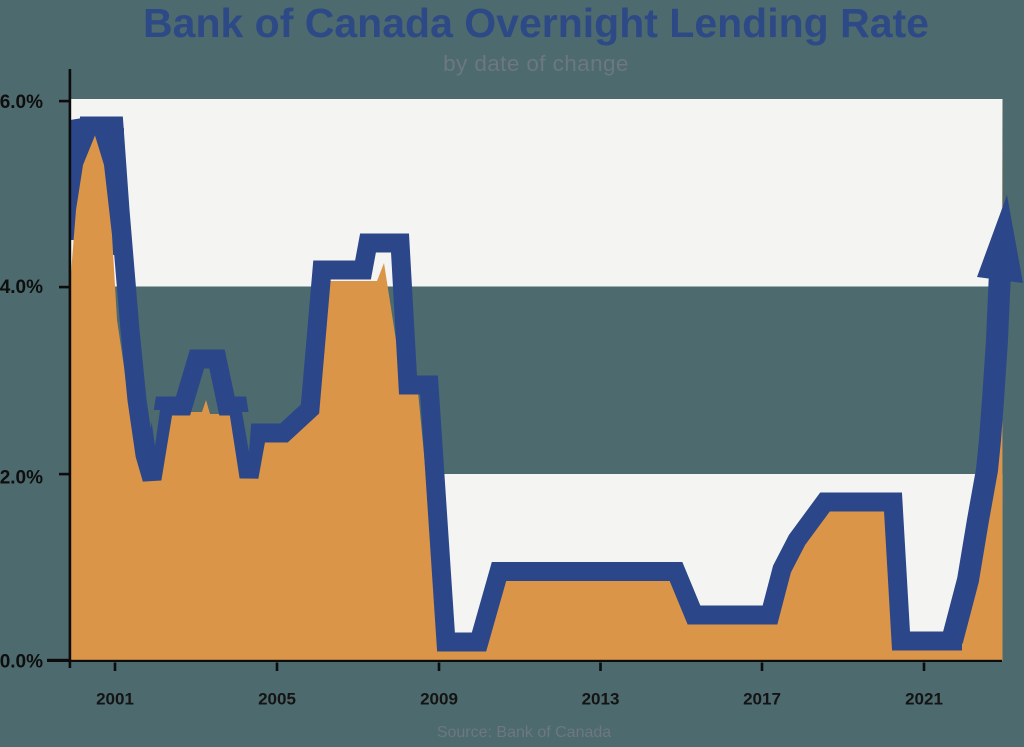 The height and width of the screenshot is (747, 1024). I want to click on svg-text: by date of change, so click(536, 63).